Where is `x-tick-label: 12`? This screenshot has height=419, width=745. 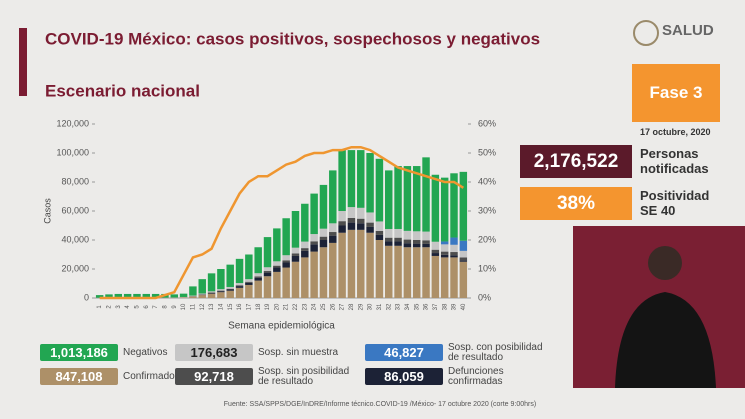 x-tick-label: 12 is located at coordinates (203, 306).